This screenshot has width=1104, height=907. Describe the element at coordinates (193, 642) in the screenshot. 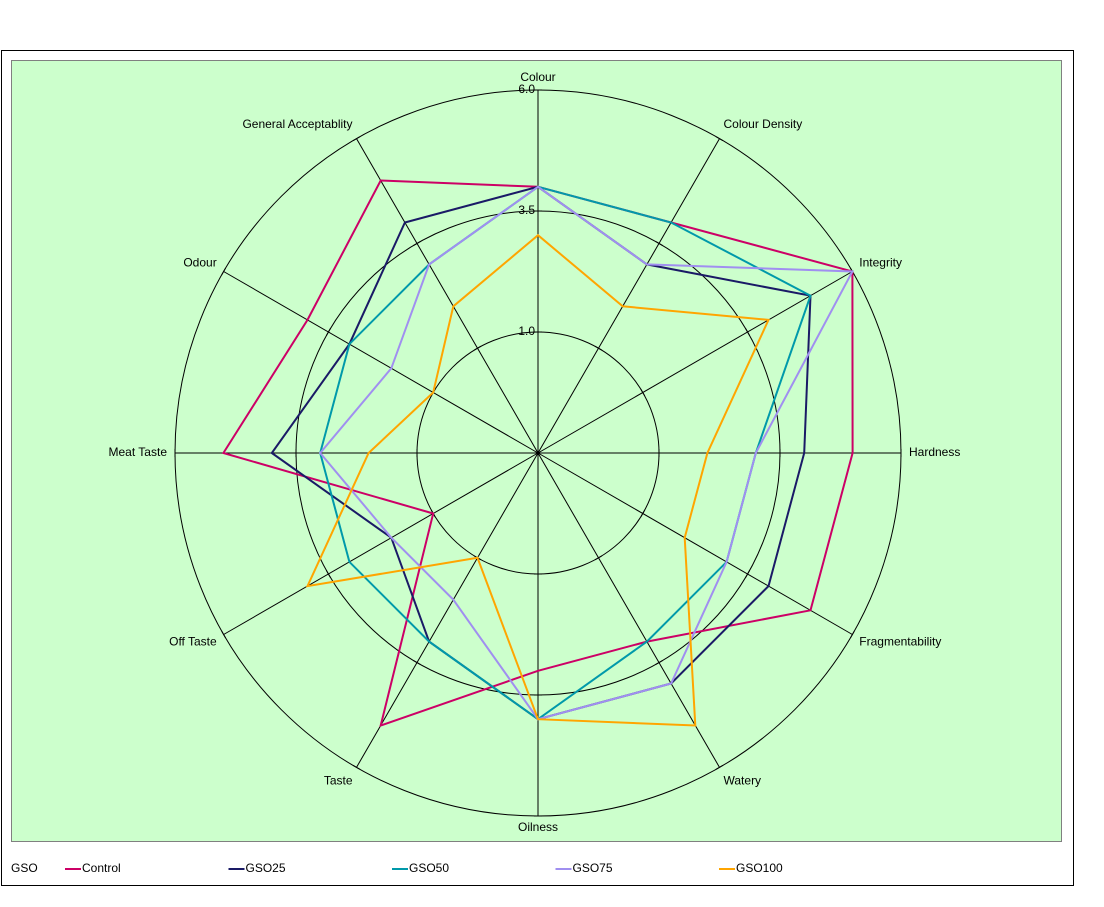

I see `category-label: Off Taste` at that location.